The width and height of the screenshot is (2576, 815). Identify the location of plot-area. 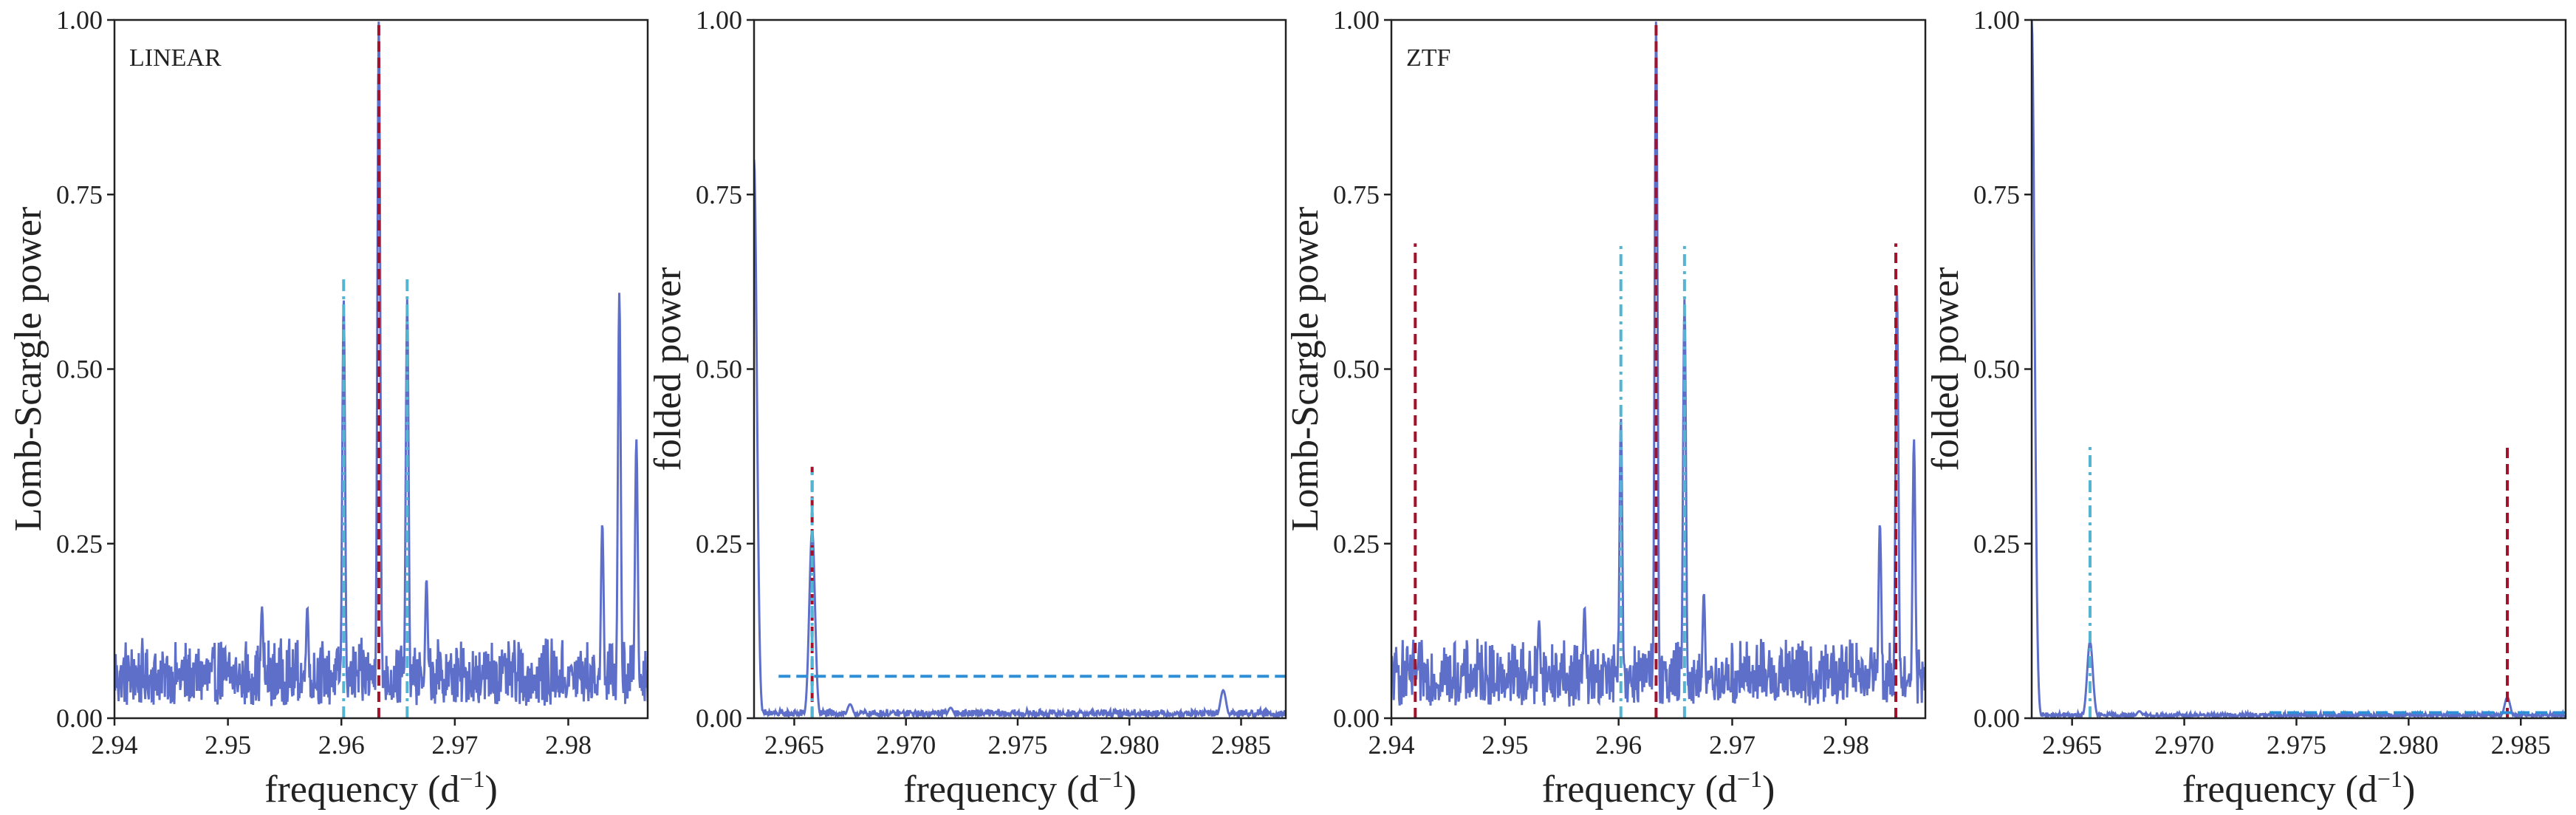
(1020, 438).